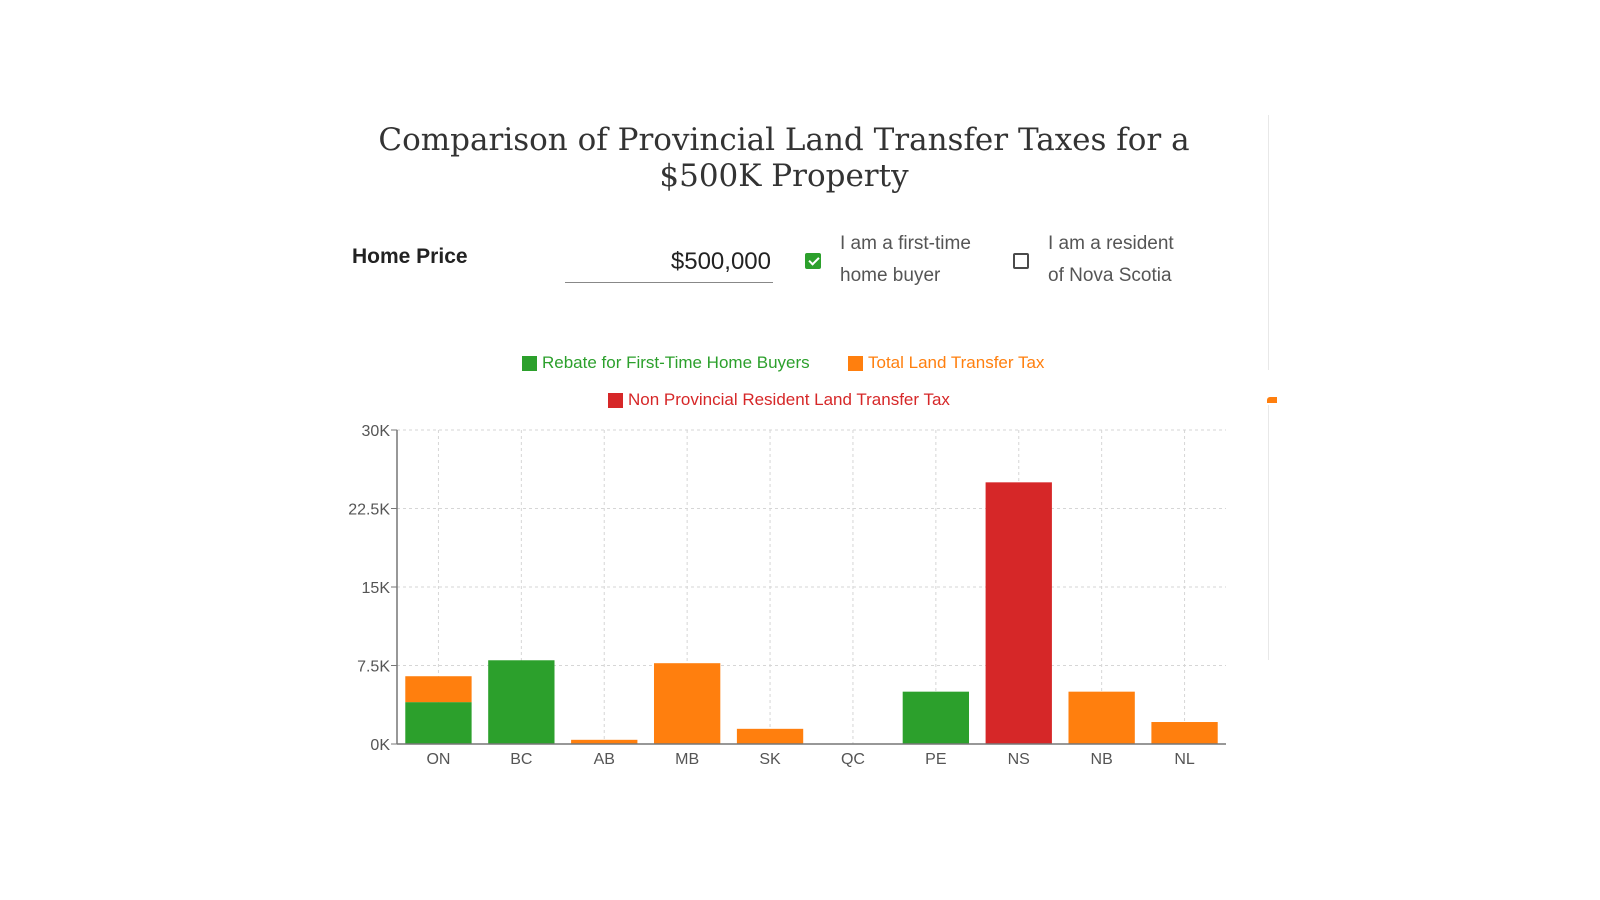 The height and width of the screenshot is (900, 1600). What do you see at coordinates (935, 759) in the screenshot?
I see `x-tick-label: PE` at bounding box center [935, 759].